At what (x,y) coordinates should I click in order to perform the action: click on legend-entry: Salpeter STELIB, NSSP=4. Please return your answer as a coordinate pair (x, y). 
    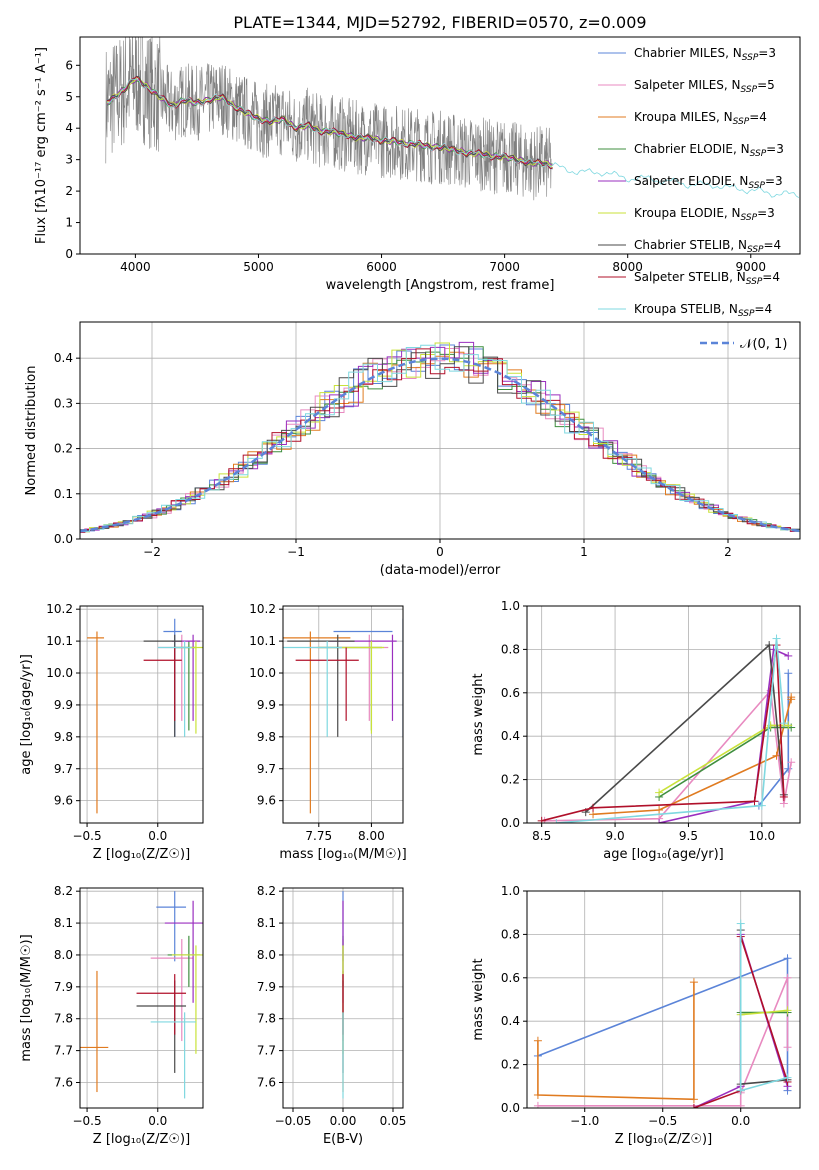
    Looking at the image, I should click on (707, 278).